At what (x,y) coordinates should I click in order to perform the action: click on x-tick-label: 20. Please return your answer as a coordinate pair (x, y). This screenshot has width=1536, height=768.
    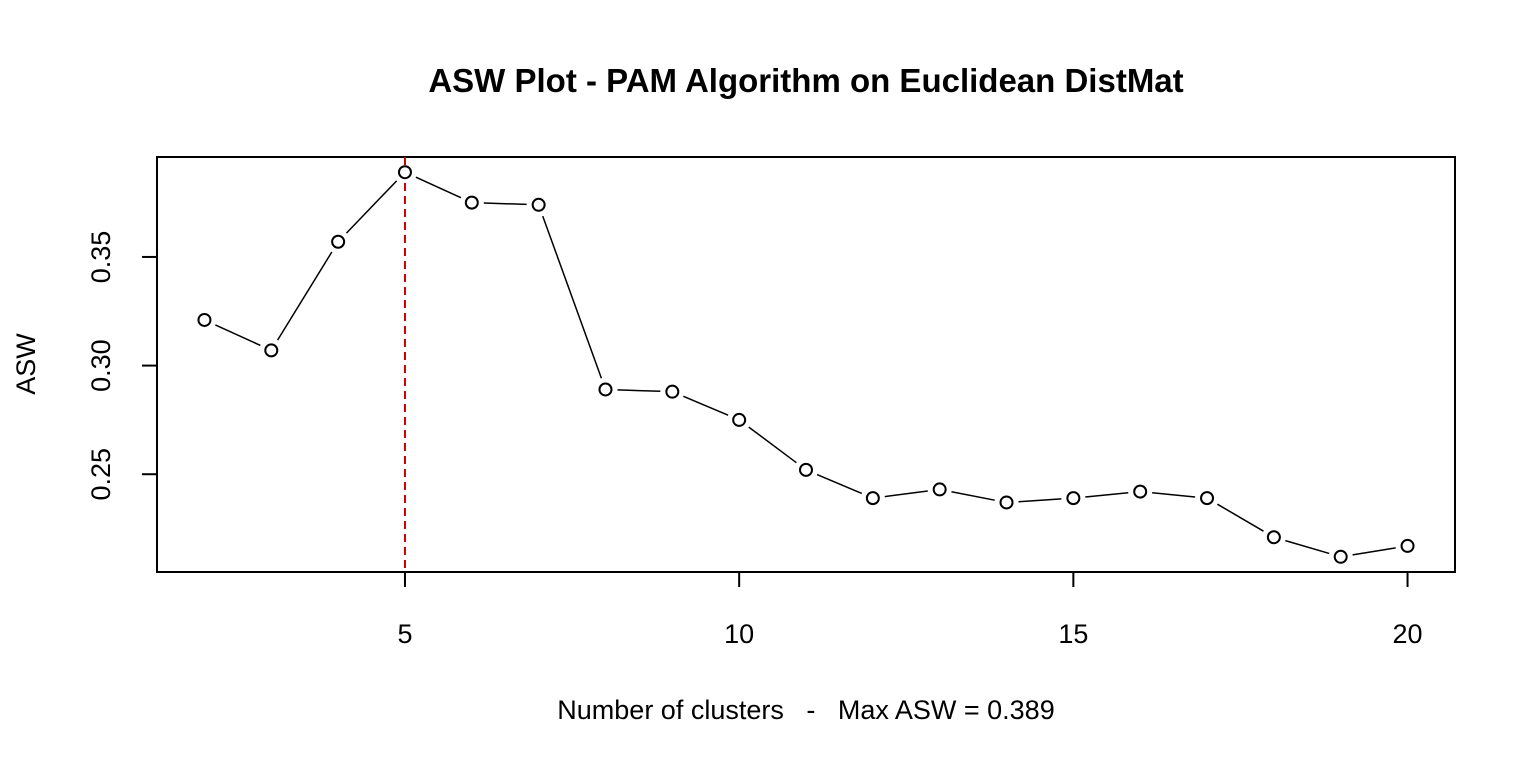
    Looking at the image, I should click on (1408, 634).